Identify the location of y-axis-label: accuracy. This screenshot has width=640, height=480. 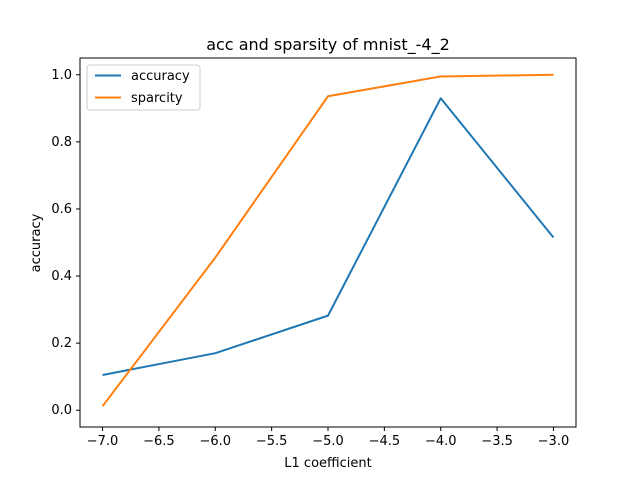
(36, 242).